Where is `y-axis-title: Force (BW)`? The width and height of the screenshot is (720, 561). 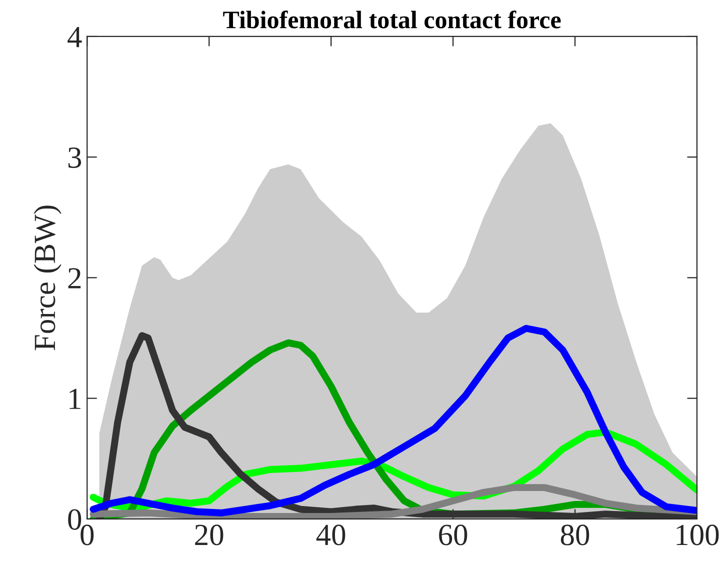
y-axis-title: Force (BW) is located at coordinates (48, 278).